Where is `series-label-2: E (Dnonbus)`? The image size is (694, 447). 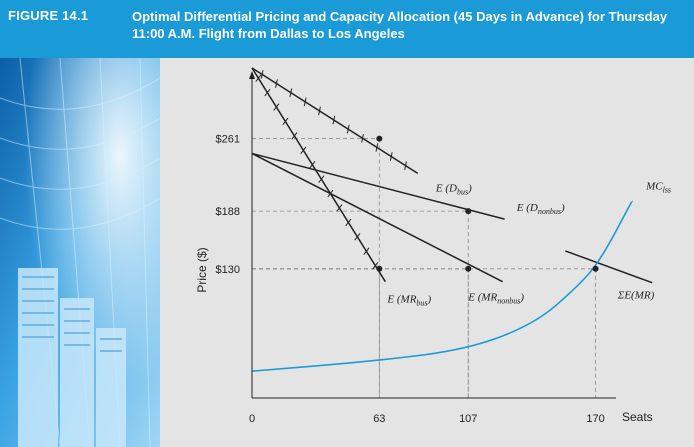
series-label-2: E (Dnonbus) is located at coordinates (540, 209).